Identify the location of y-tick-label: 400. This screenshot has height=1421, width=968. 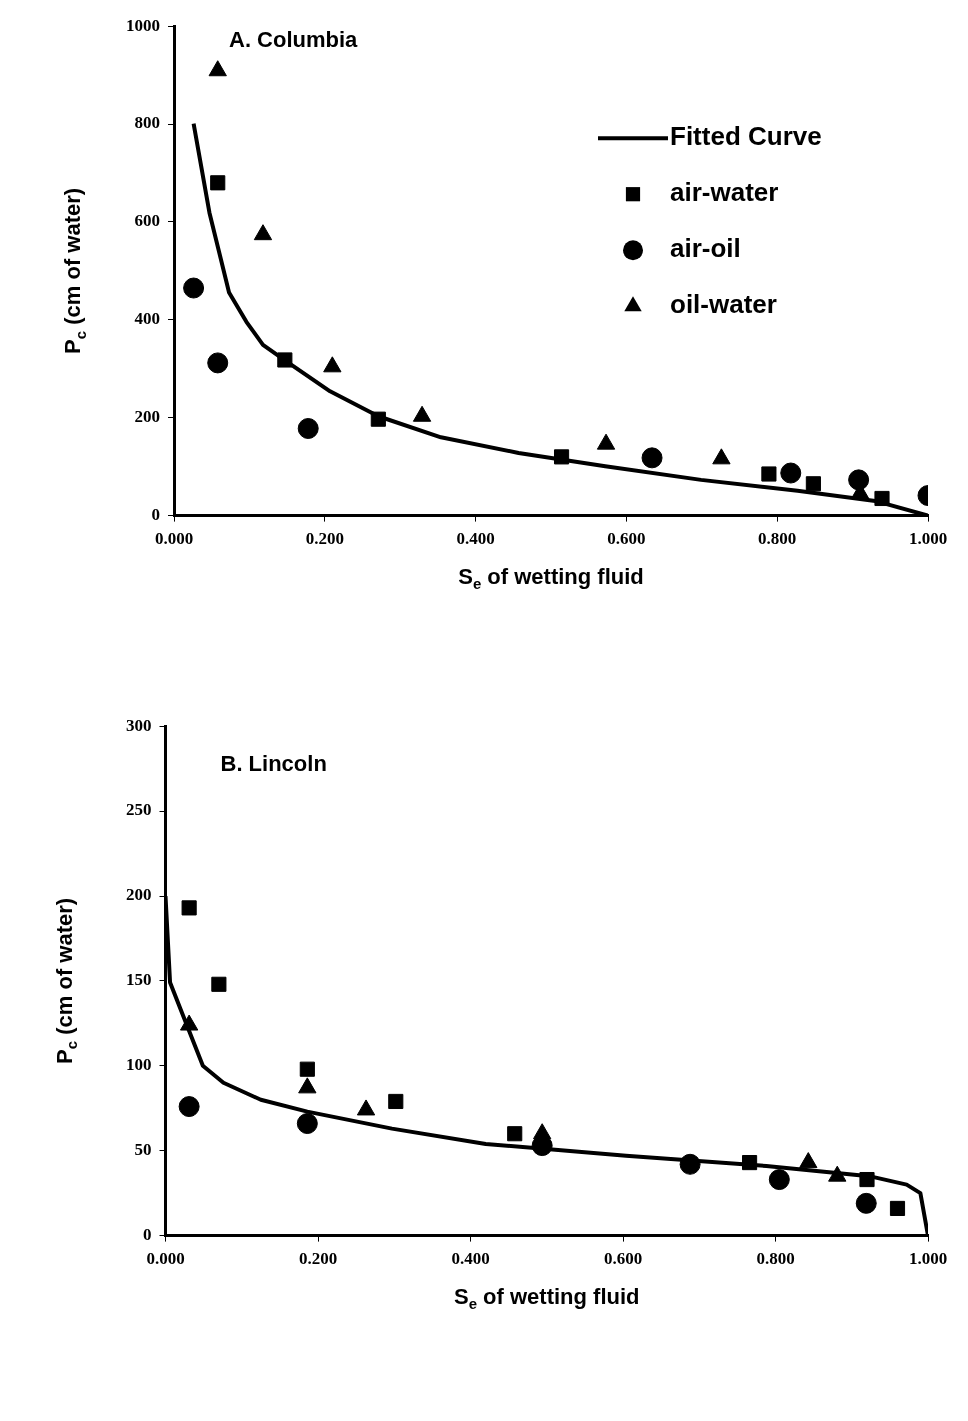
(147, 319).